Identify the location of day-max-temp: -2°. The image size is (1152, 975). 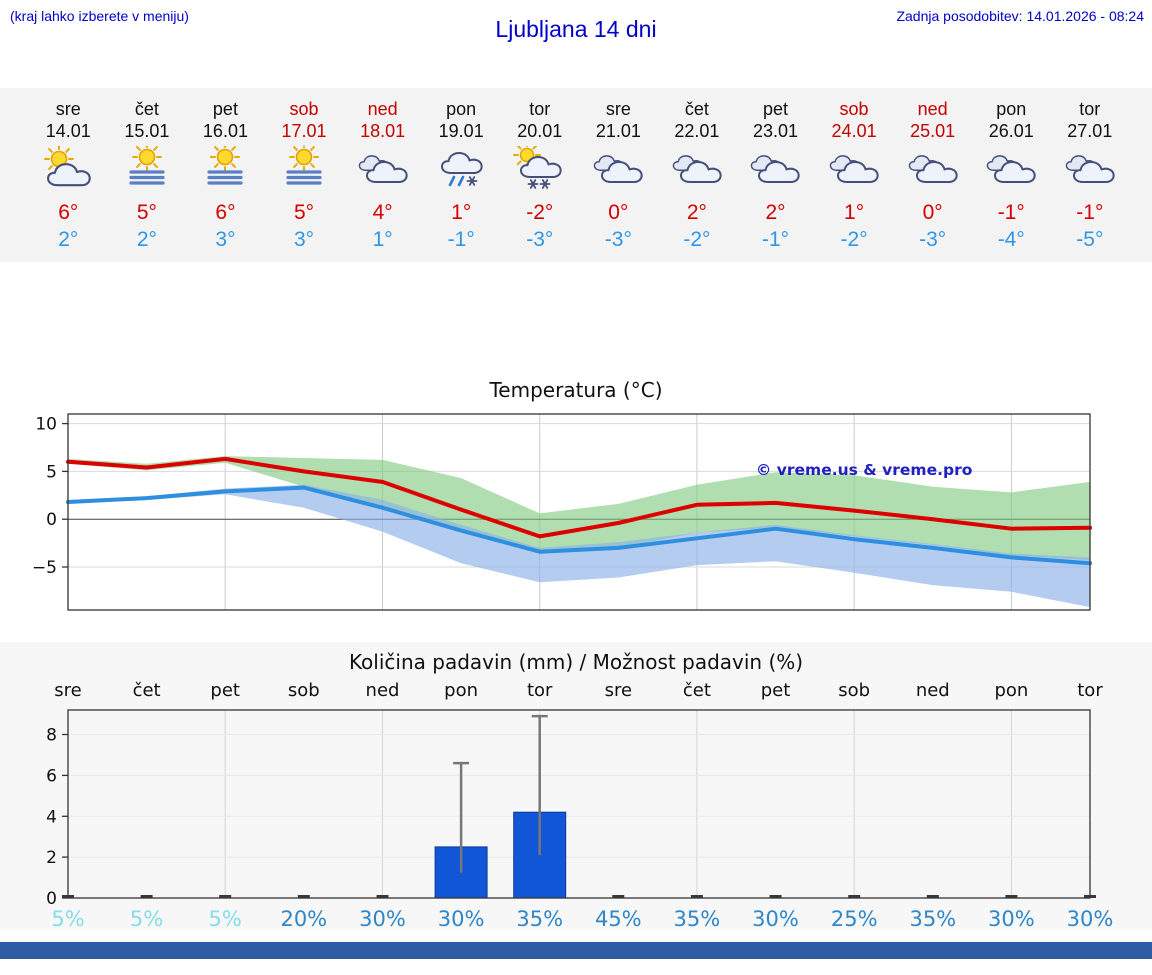
(540, 212).